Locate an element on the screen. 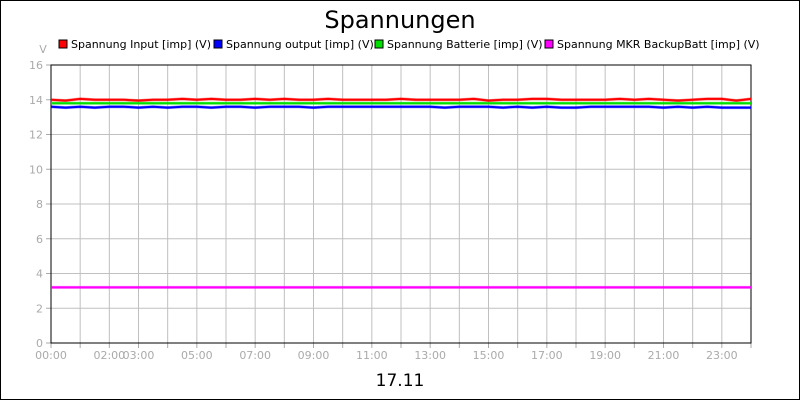 This screenshot has height=400, width=800. y-tick-label: 6 is located at coordinates (39, 239).